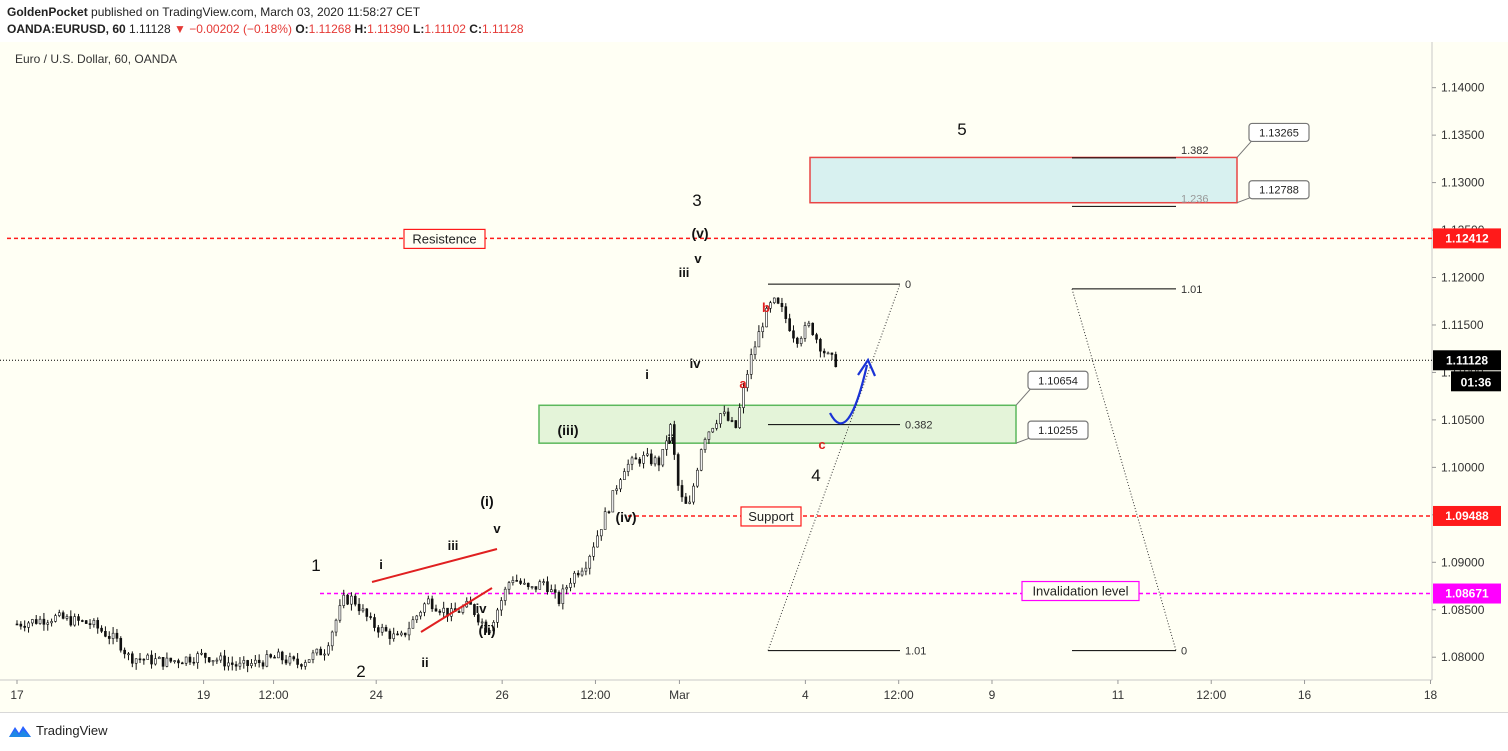  I want to click on x-tick-label: 17, so click(17, 695).